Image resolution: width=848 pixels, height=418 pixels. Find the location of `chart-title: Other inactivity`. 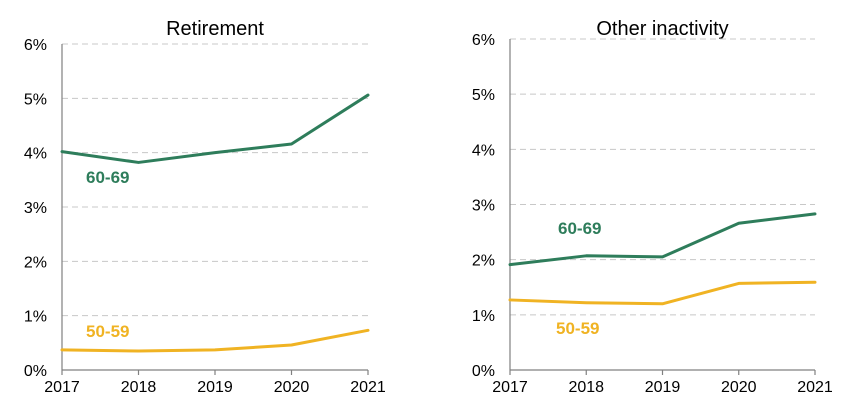

chart-title: Other inactivity is located at coordinates (662, 29).